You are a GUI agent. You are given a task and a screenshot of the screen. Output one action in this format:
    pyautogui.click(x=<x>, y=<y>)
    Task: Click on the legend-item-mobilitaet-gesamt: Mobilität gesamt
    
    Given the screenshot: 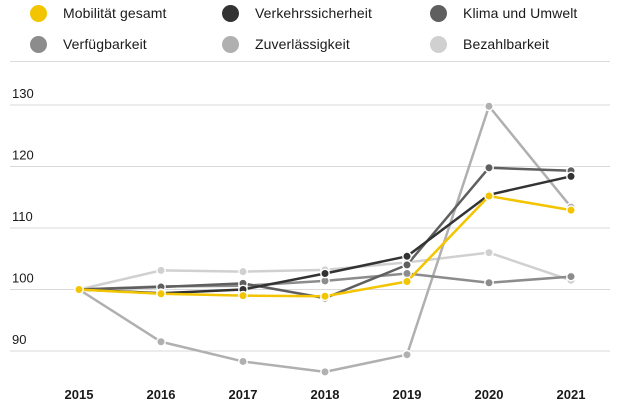 What is the action you would take?
    pyautogui.click(x=98, y=13)
    